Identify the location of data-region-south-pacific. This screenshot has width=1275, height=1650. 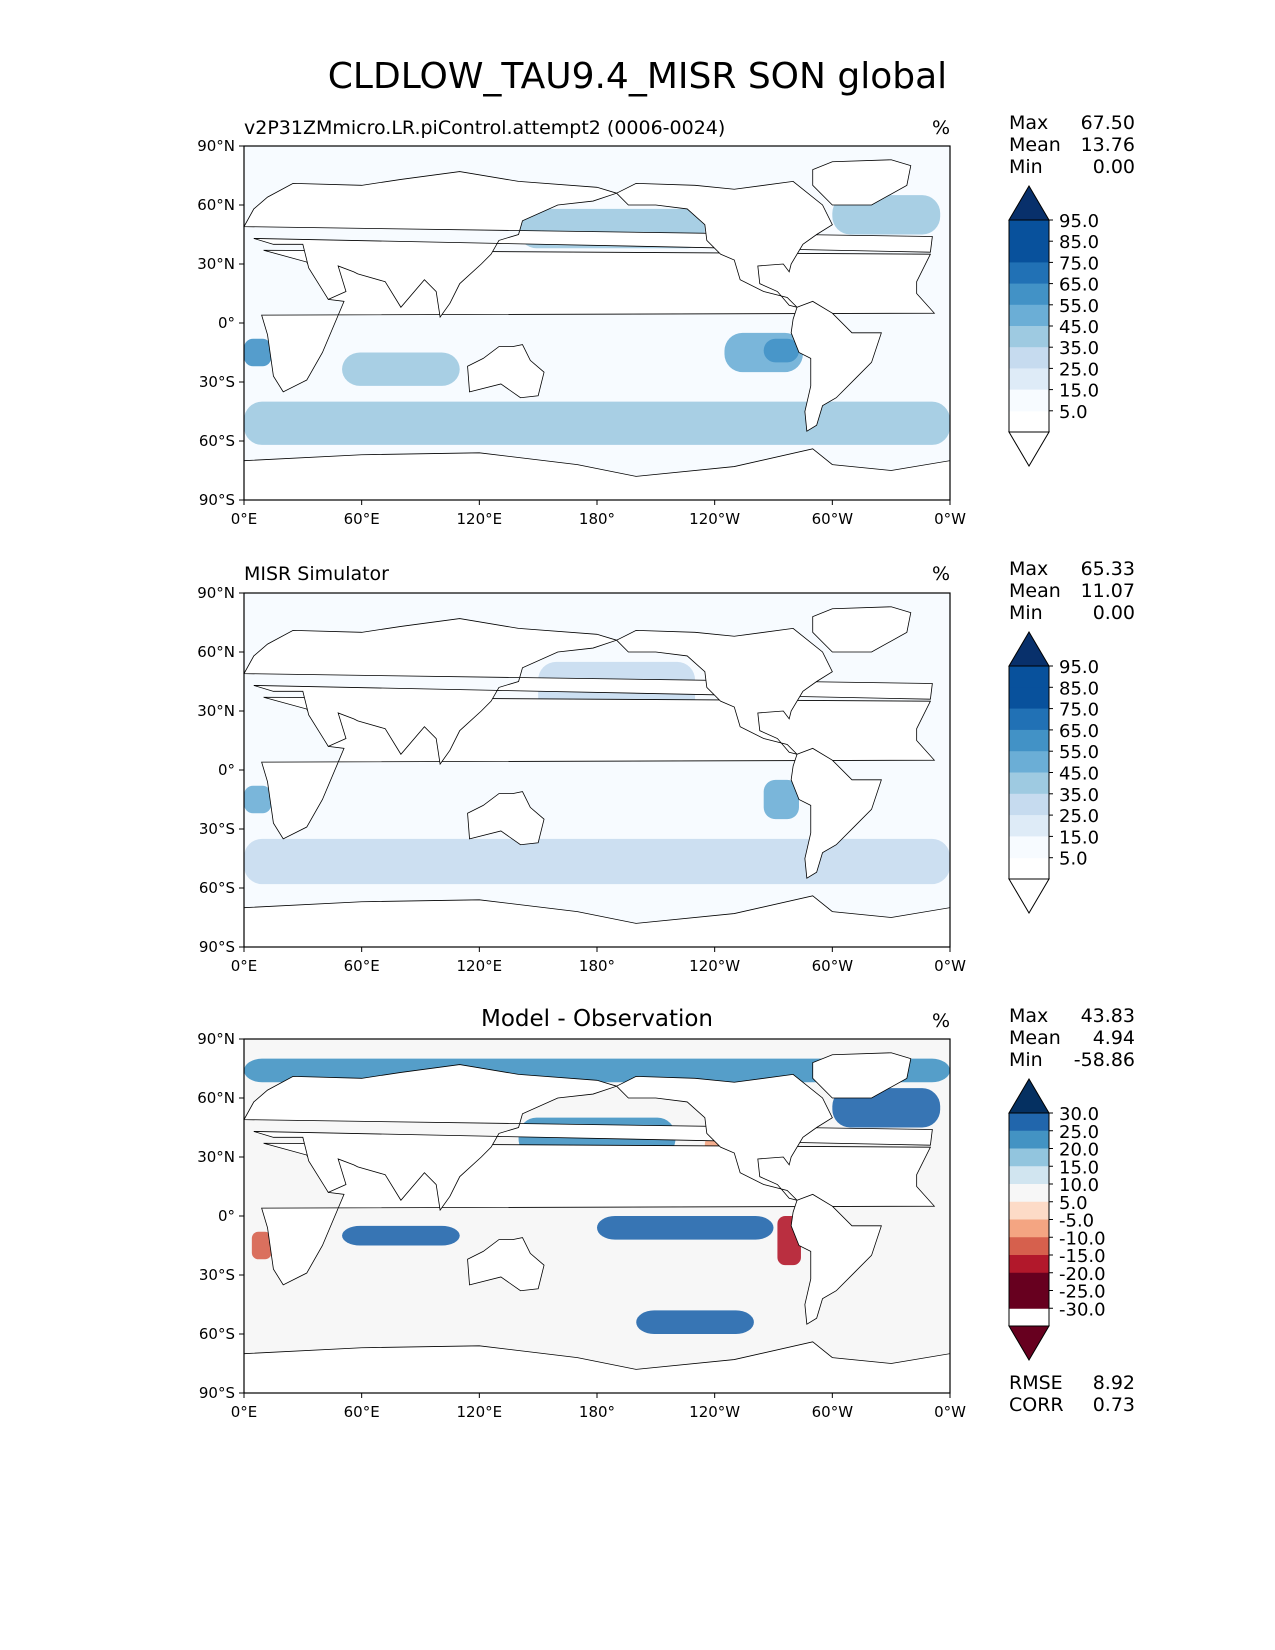
(695, 1322).